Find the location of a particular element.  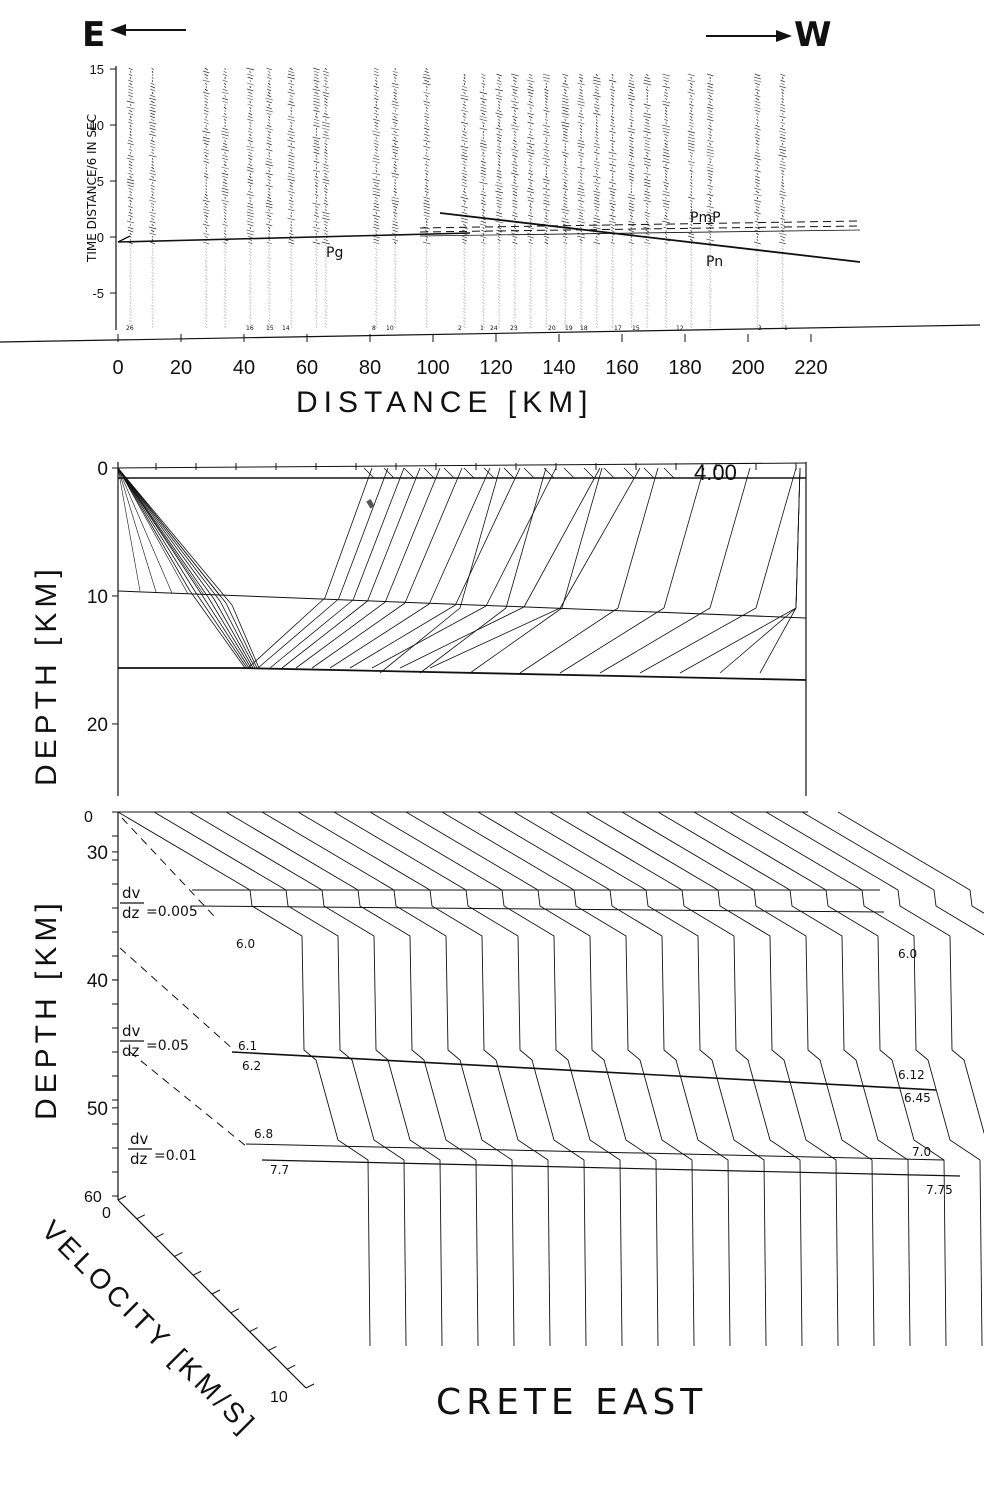

right-value-0: 6.0 is located at coordinates (907, 954).